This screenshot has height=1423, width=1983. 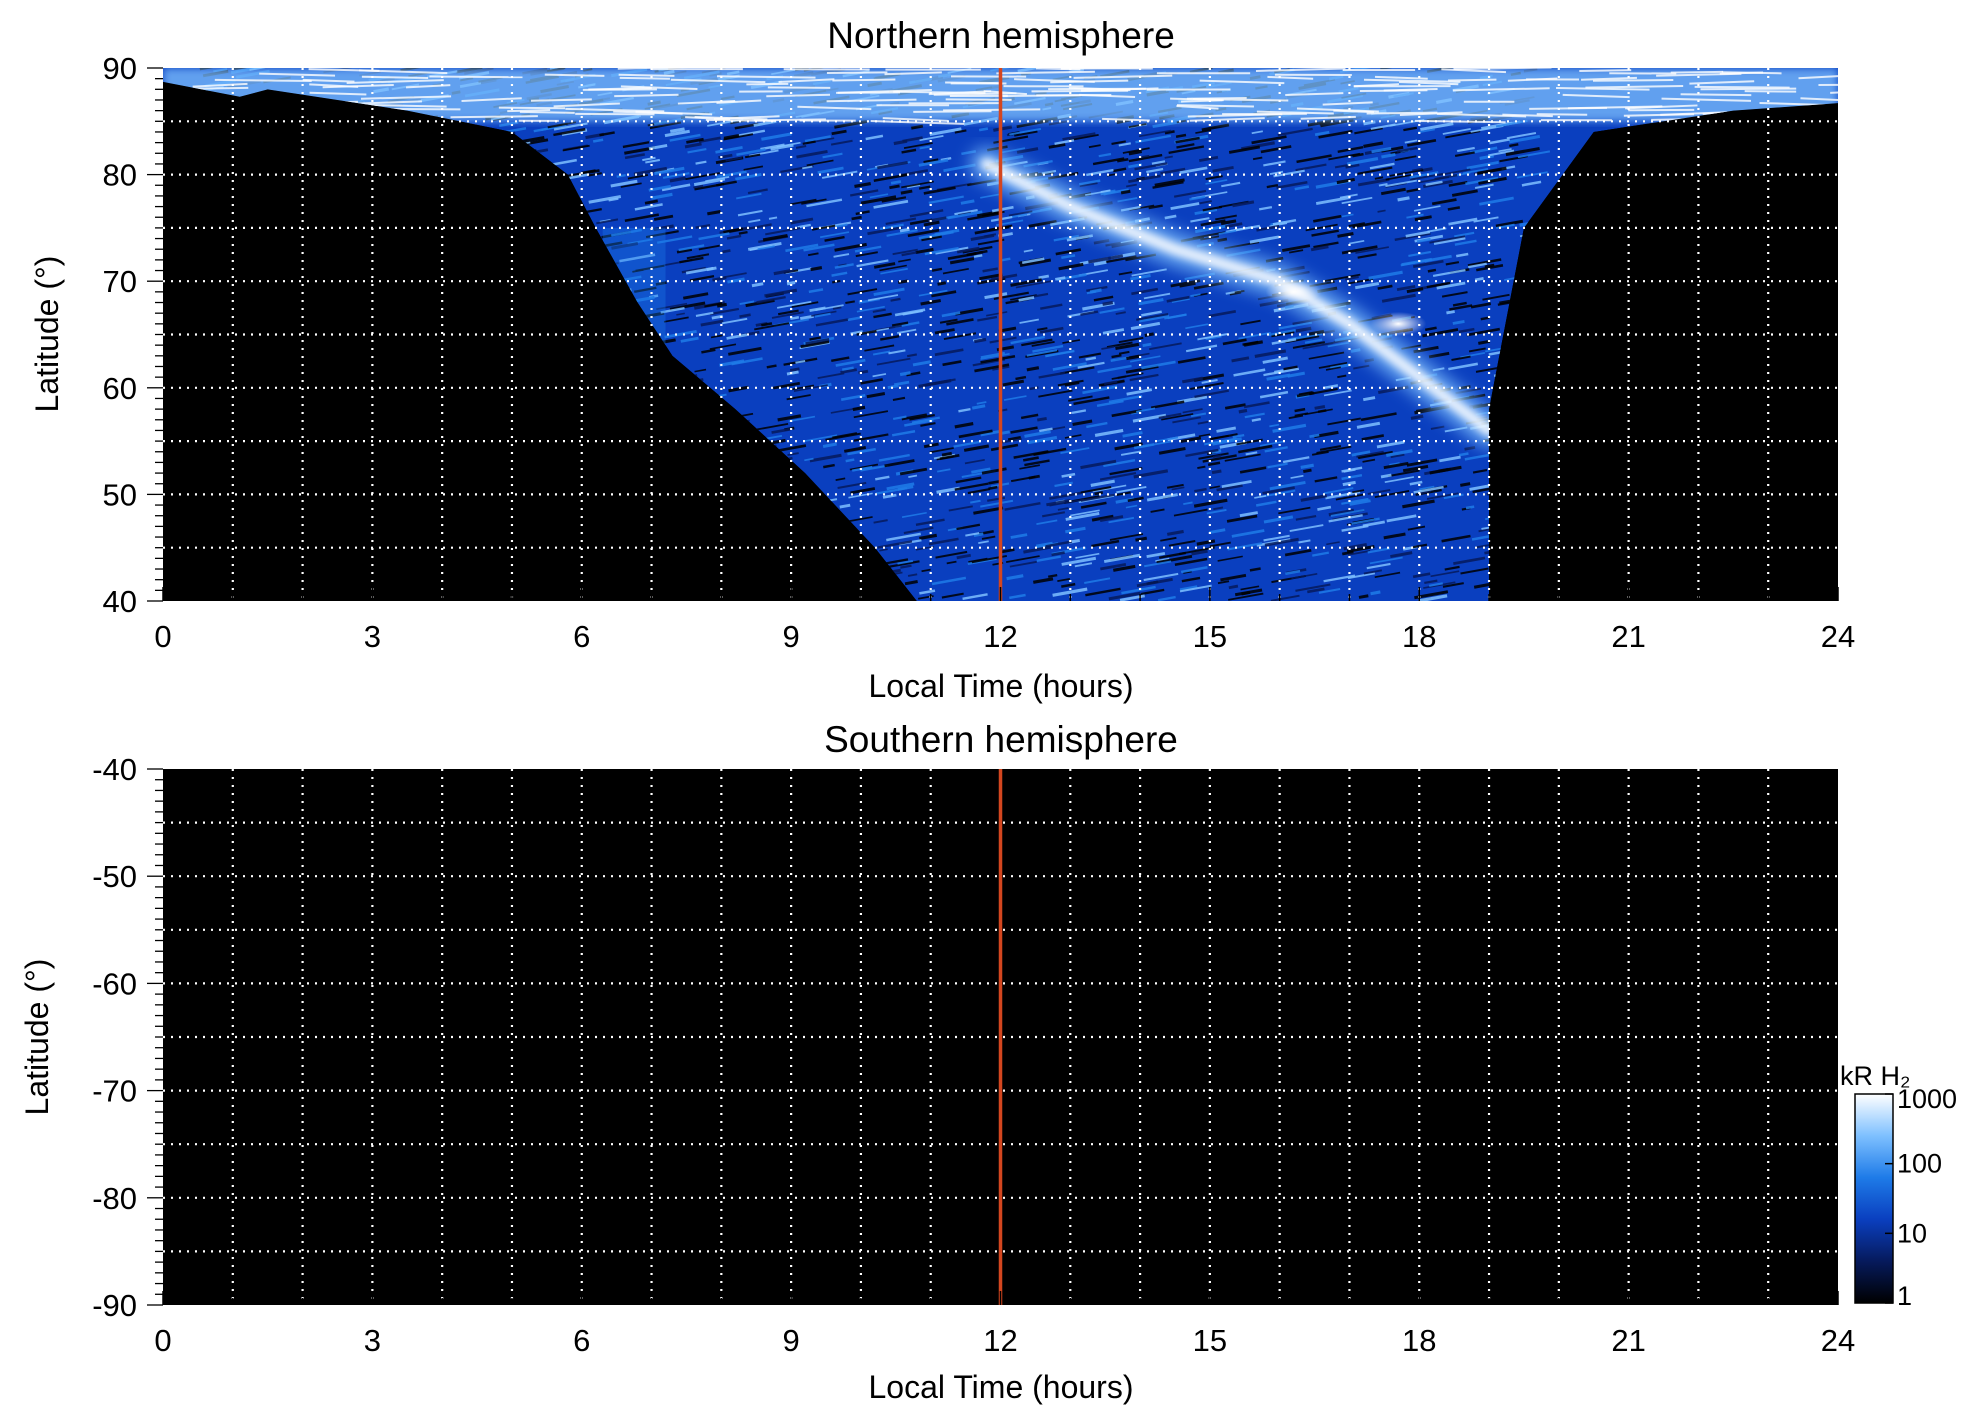 What do you see at coordinates (114, 769) in the screenshot?
I see `y-tick-label: -40` at bounding box center [114, 769].